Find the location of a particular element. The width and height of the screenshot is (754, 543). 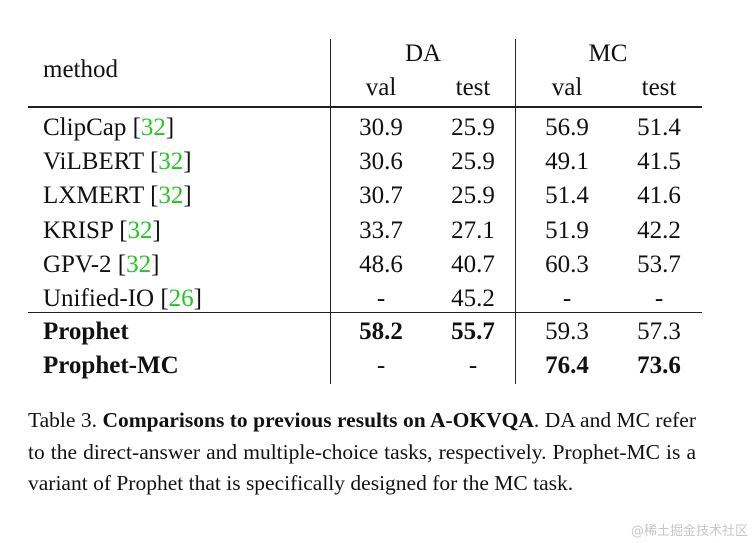

ours-value-cell-mc-val: 76.4 is located at coordinates (567, 366).